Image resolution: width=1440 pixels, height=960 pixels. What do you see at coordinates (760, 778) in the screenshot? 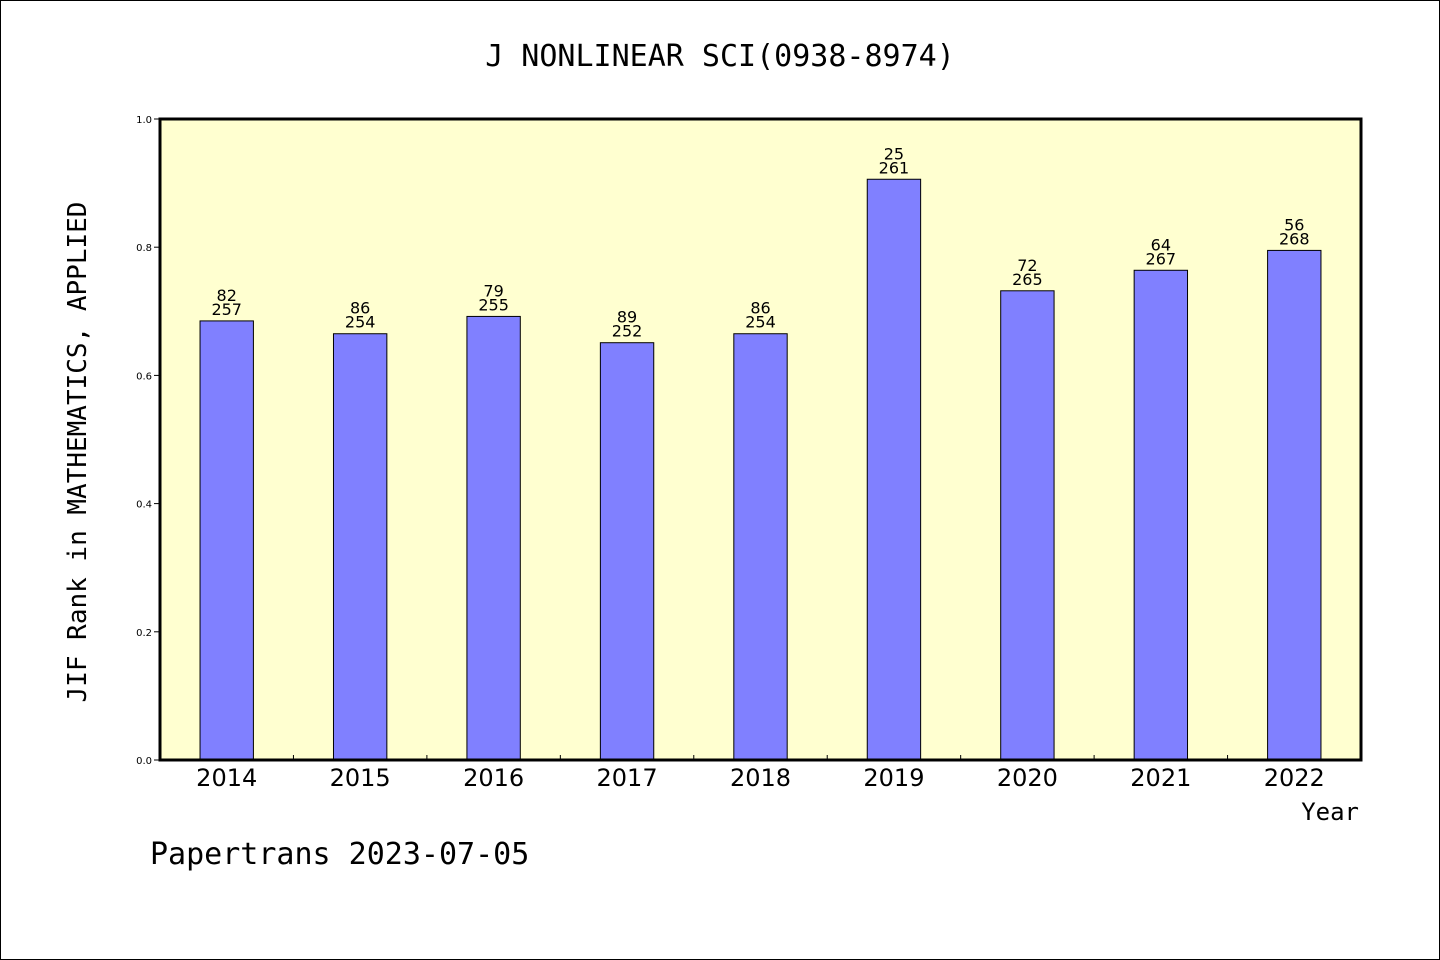
I see `x-tick-label: 2018` at bounding box center [760, 778].